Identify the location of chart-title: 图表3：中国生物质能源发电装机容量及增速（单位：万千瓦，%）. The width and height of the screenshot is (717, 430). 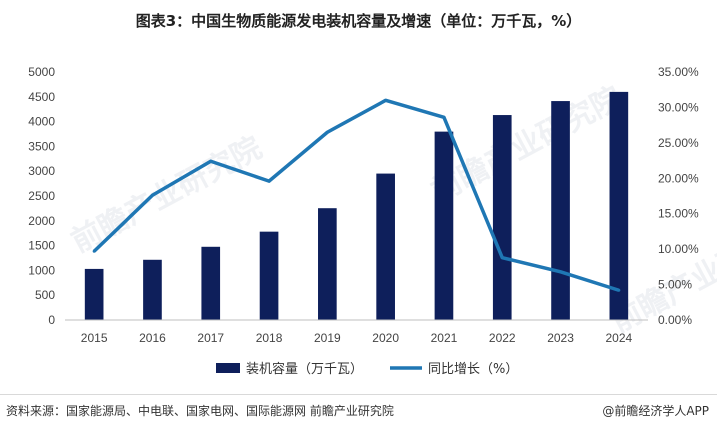
(358, 21).